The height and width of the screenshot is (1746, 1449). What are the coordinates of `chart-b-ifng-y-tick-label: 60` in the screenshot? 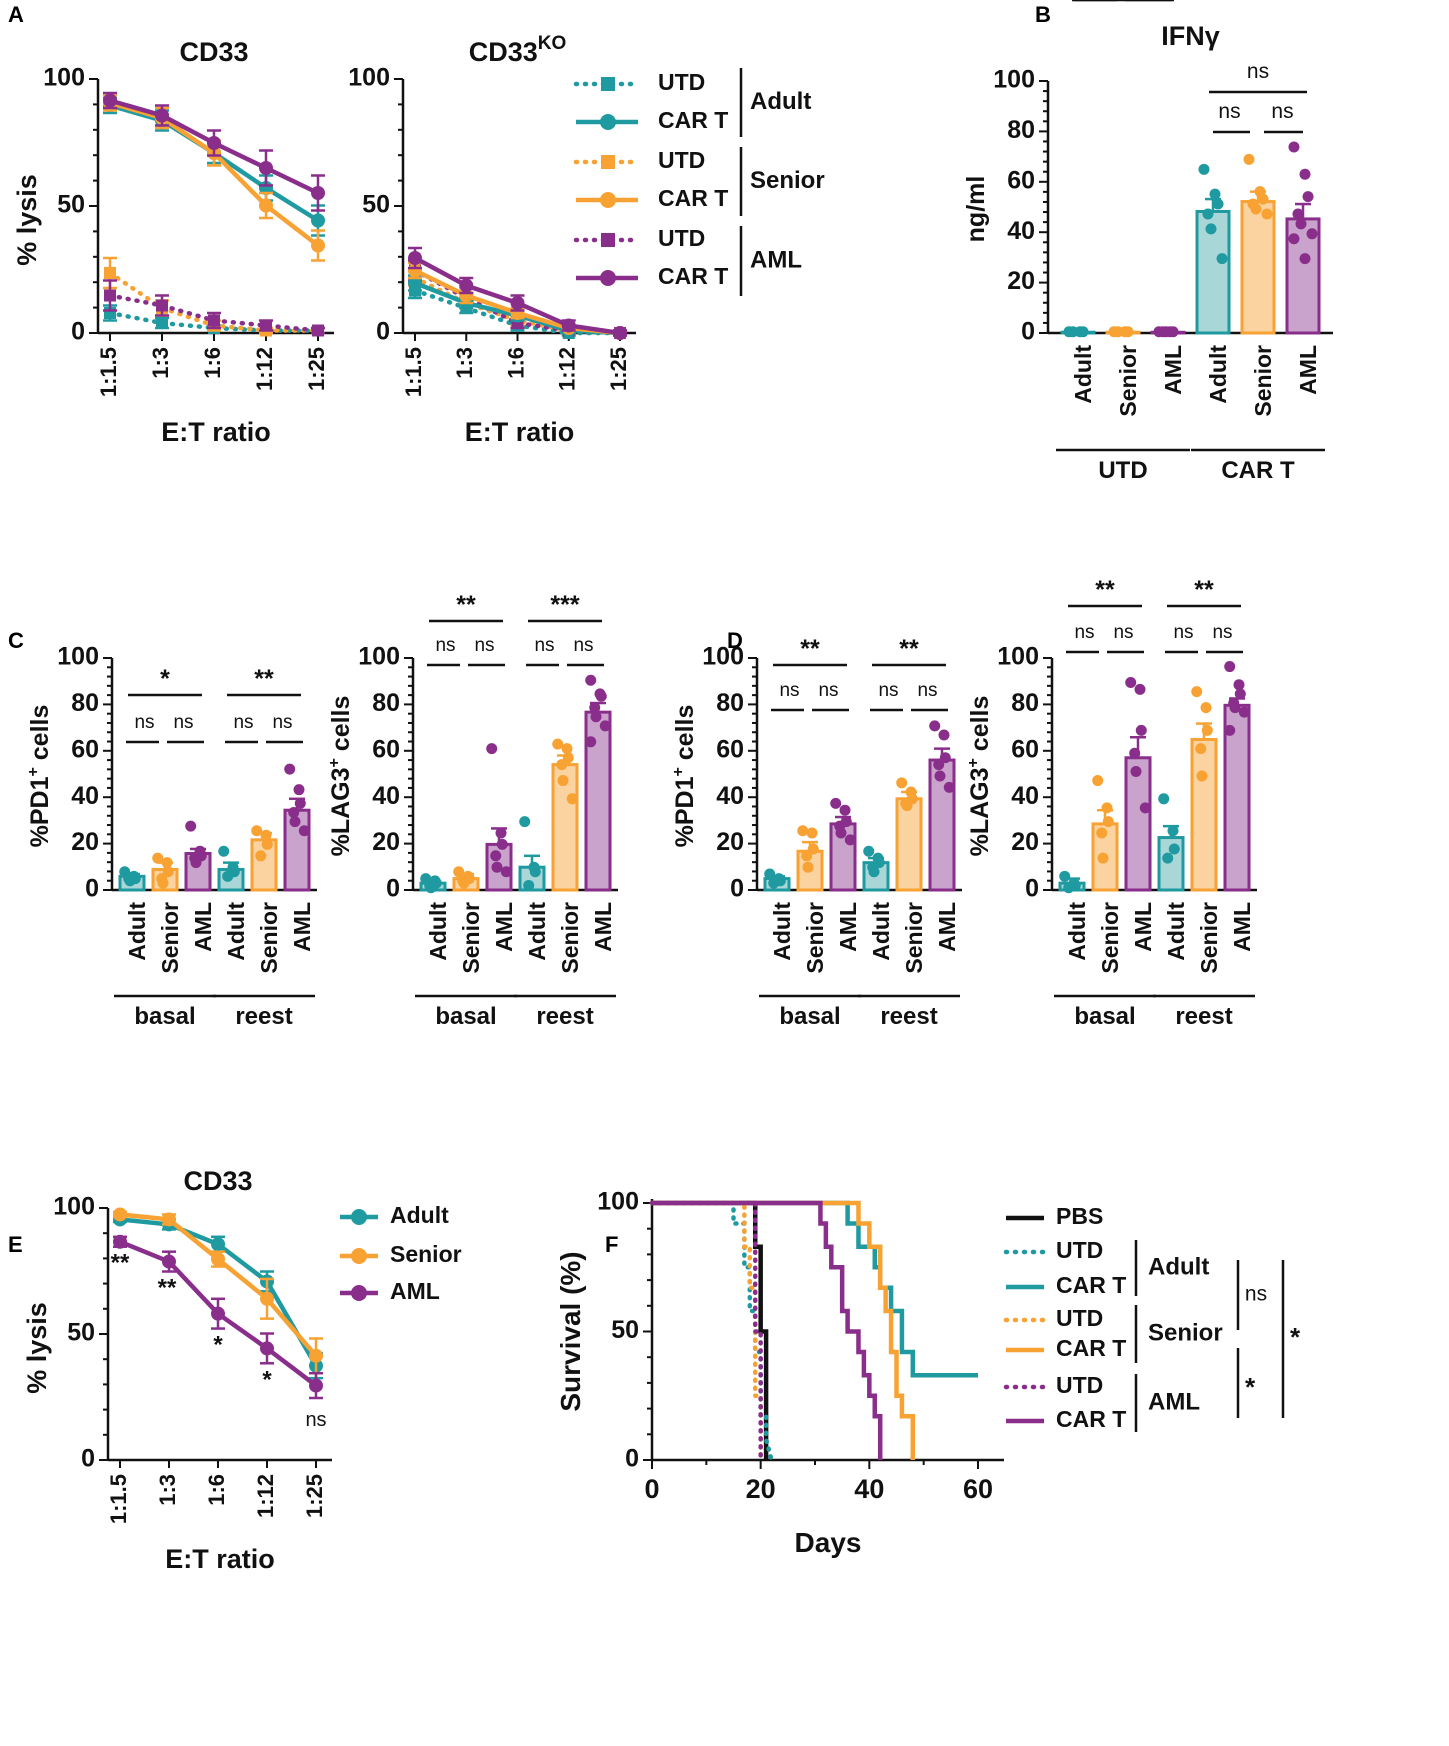 It's located at (1021, 180).